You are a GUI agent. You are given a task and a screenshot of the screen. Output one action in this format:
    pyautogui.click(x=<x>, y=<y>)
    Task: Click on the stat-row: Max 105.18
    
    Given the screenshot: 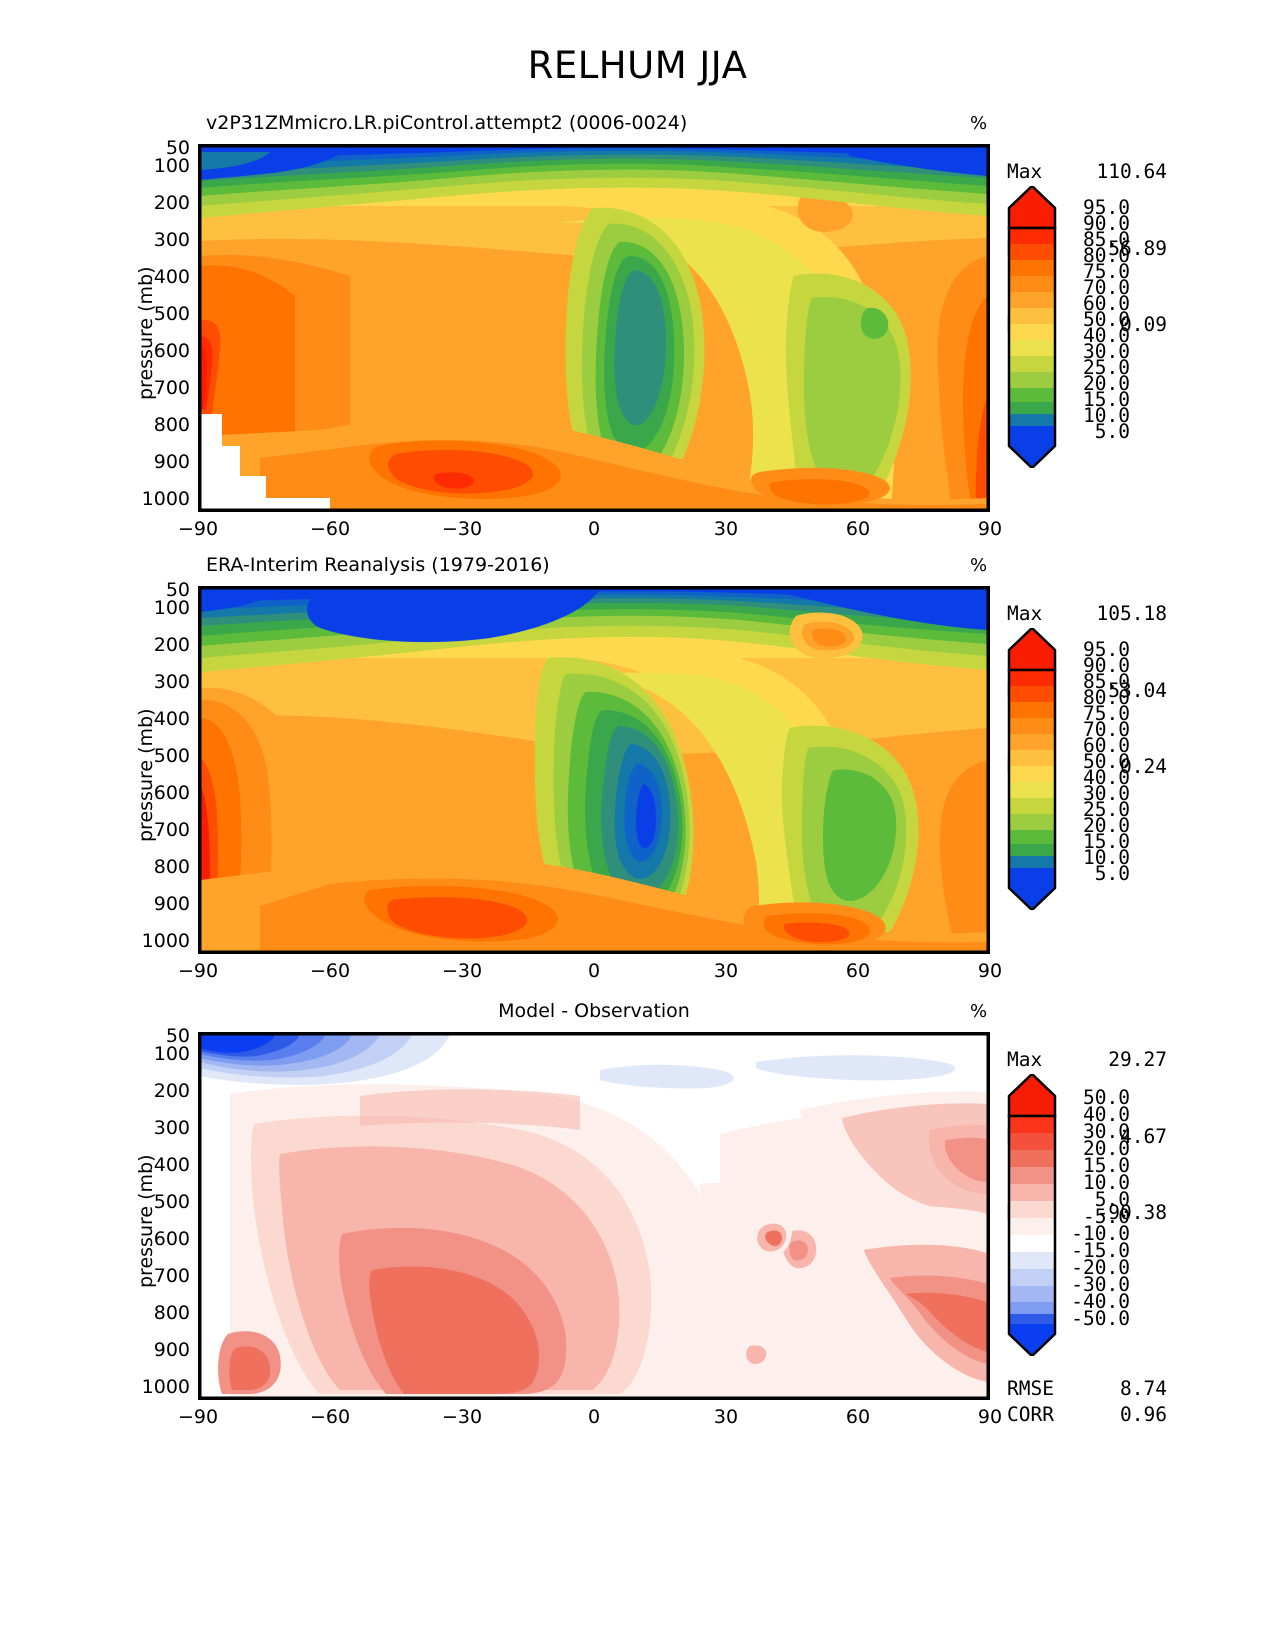 What is the action you would take?
    pyautogui.click(x=1087, y=614)
    